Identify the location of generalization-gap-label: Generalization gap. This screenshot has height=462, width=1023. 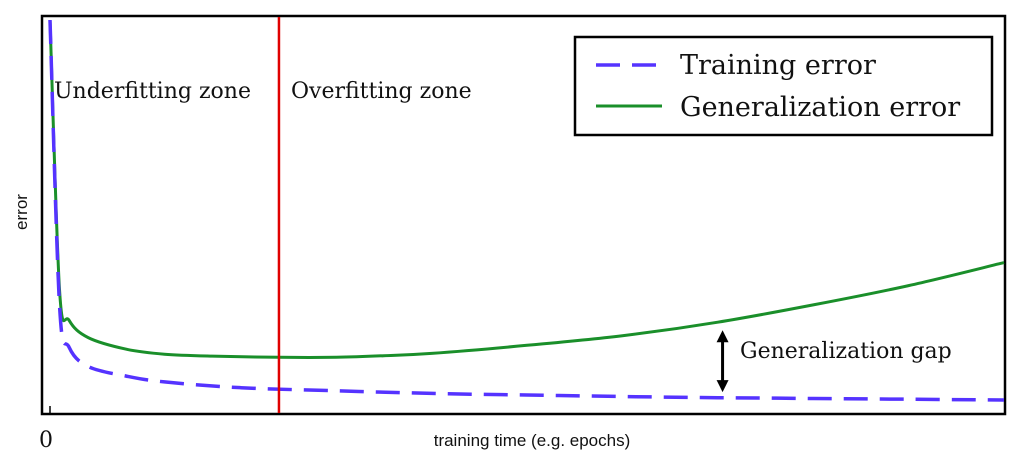
(846, 351).